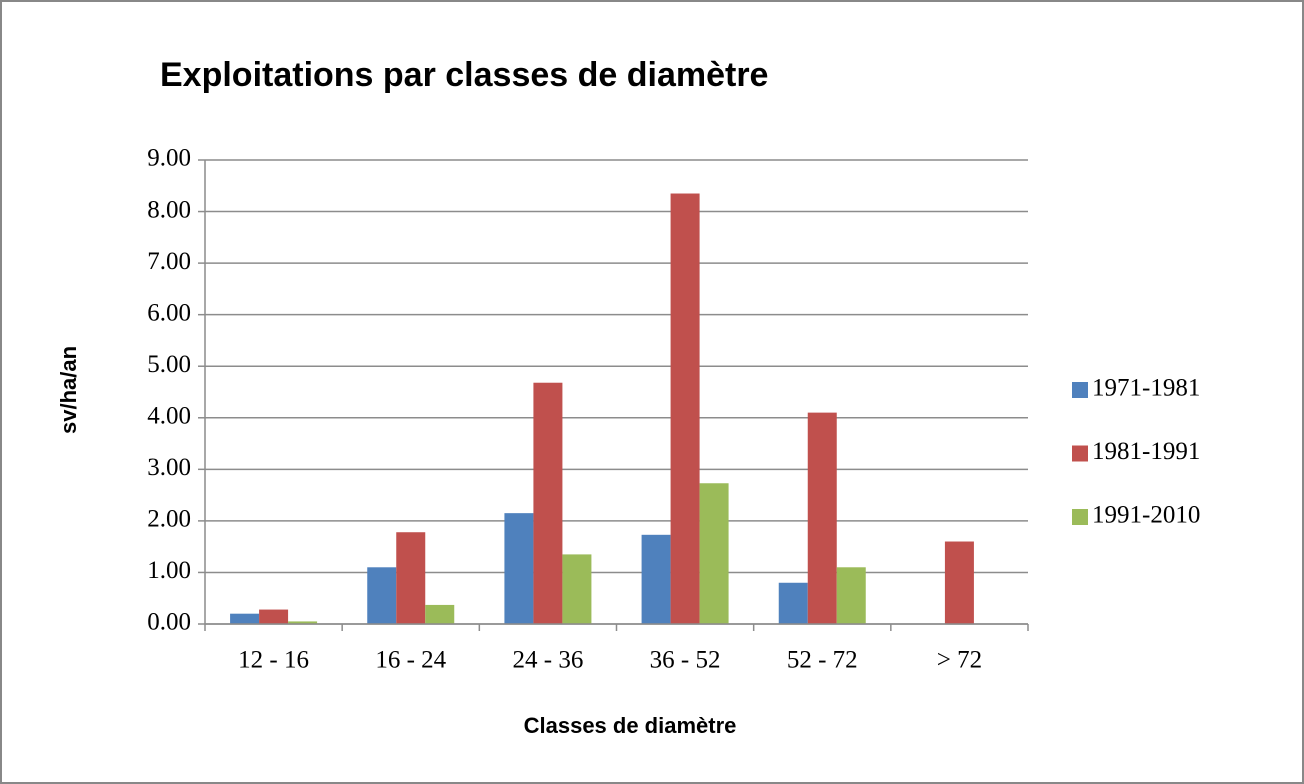  I want to click on x-tick-label: 52 - 72, so click(822, 660).